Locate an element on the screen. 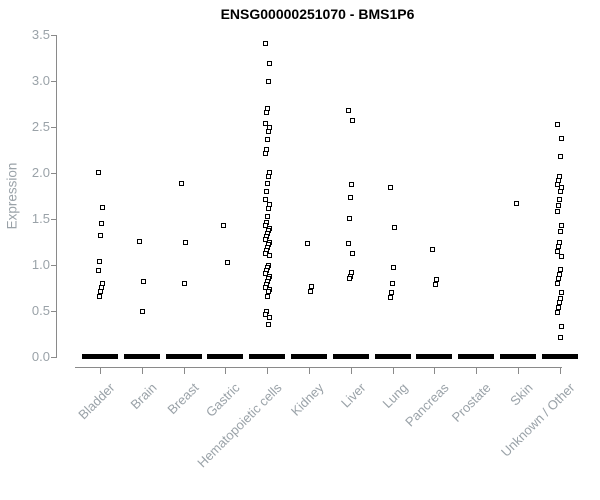  x-tick-label: Liver is located at coordinates (353, 395).